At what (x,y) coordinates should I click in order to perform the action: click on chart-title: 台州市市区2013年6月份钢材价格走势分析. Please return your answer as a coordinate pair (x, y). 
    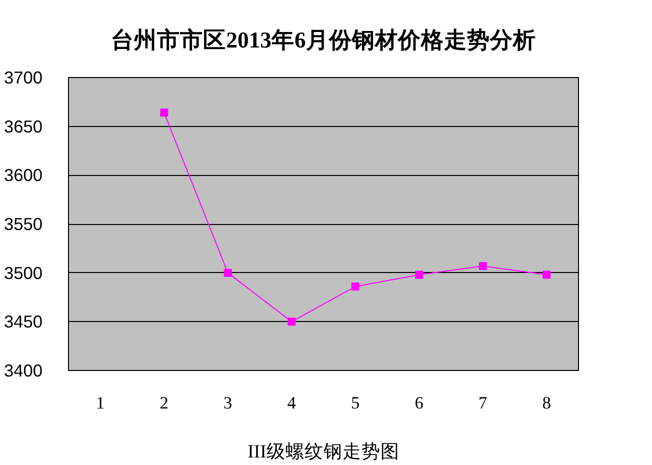
    Looking at the image, I should click on (323, 39).